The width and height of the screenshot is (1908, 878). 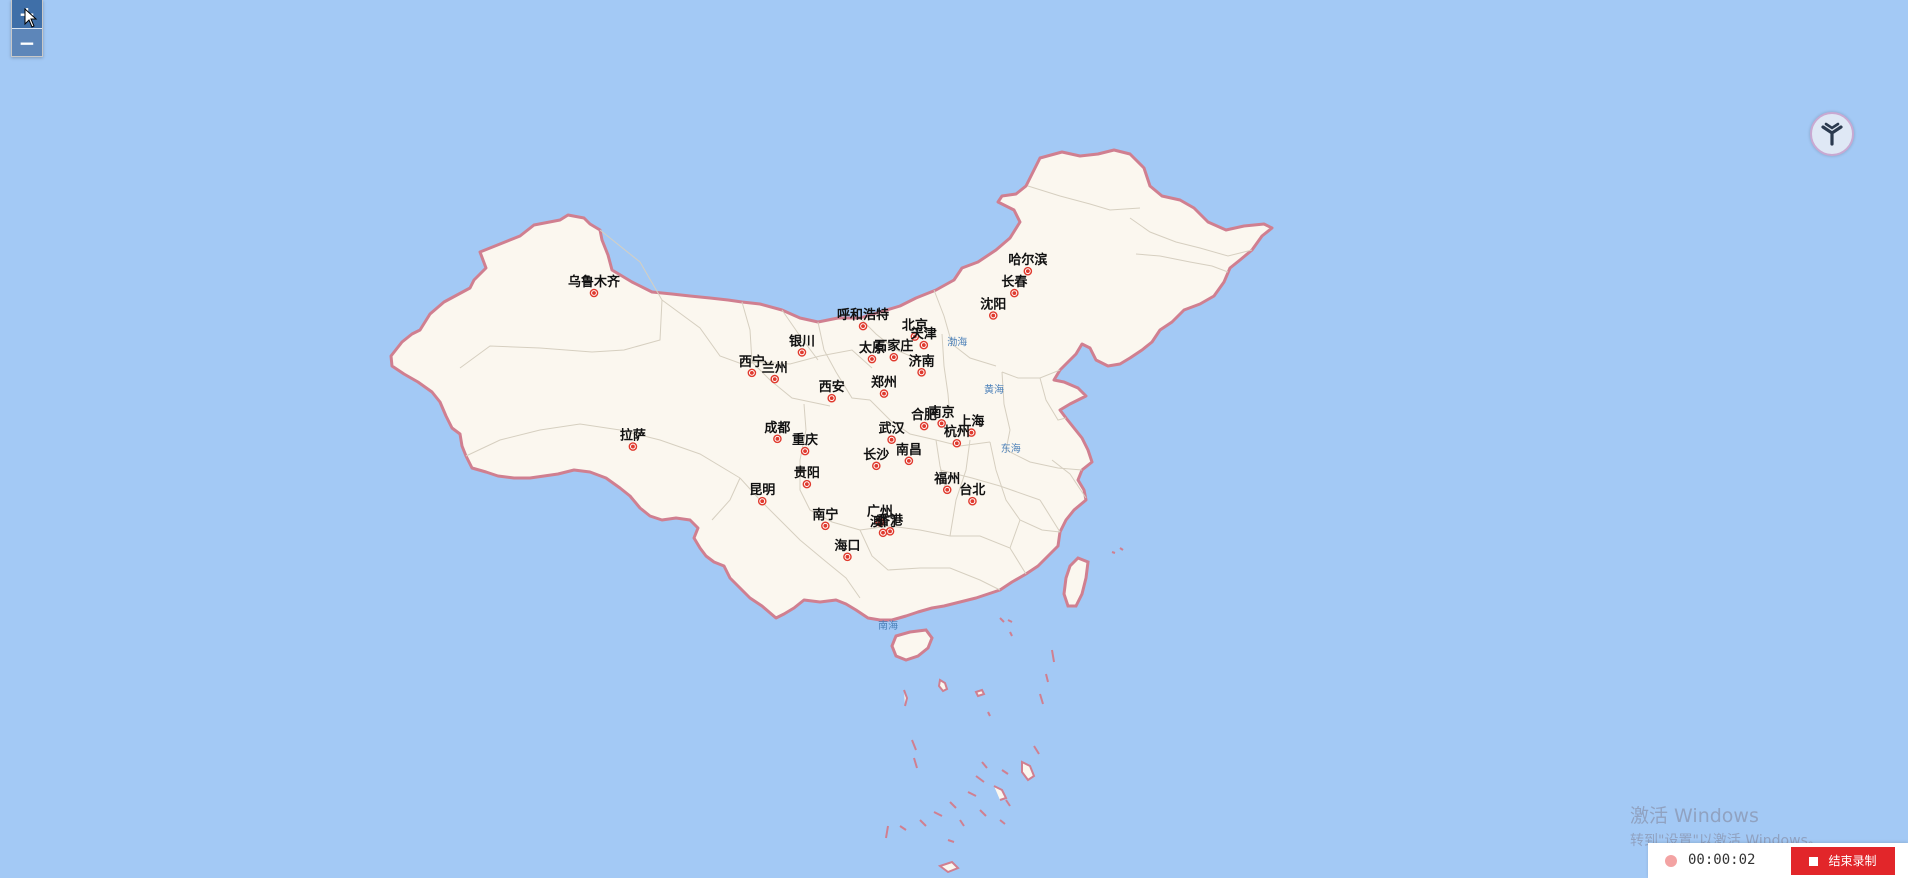 I want to click on city-marker: 哈尔滨, so click(x=1027, y=264).